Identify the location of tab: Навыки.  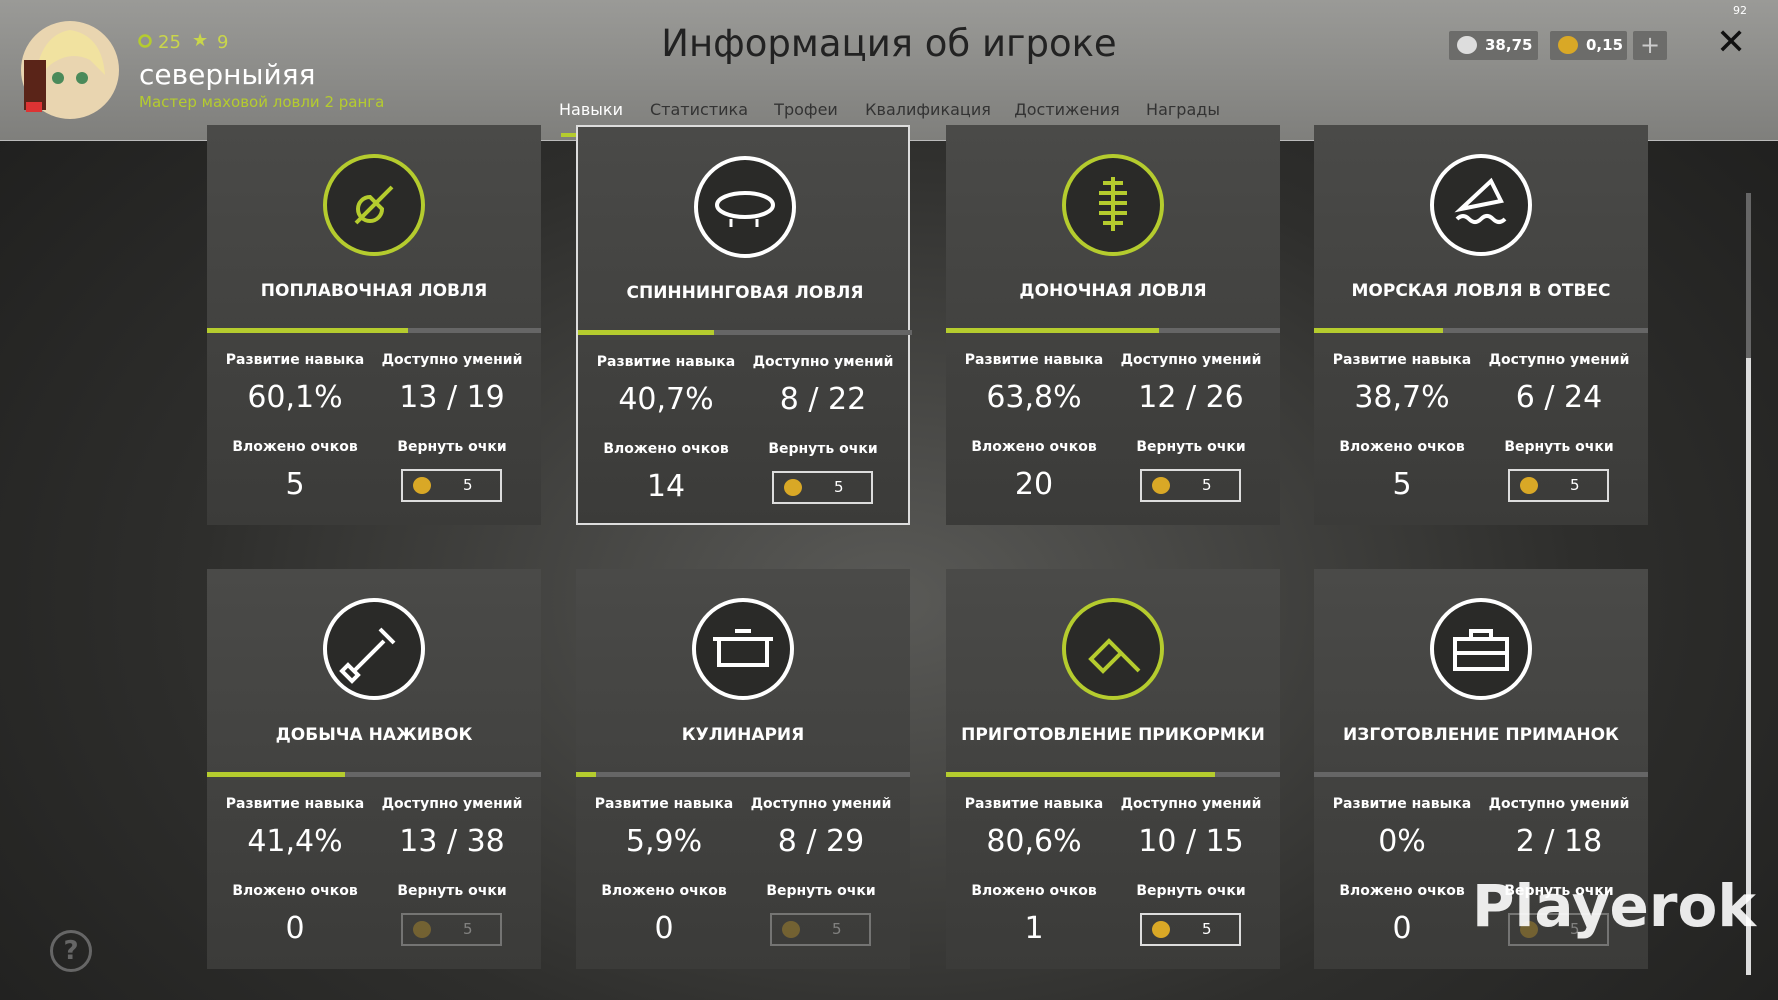
(591, 109).